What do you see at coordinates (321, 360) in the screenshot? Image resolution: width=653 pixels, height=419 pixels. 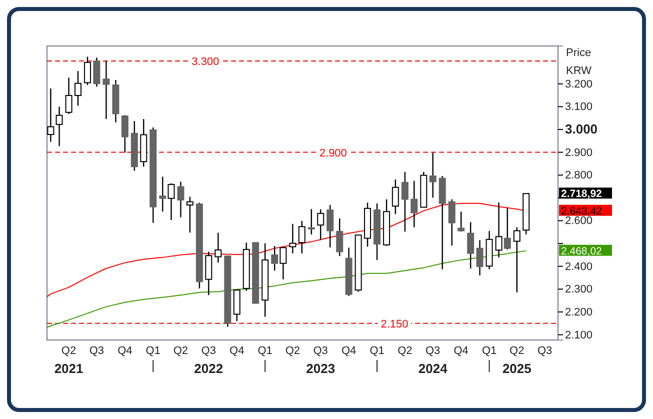 I see `x-tick-label: Q3 2023` at bounding box center [321, 360].